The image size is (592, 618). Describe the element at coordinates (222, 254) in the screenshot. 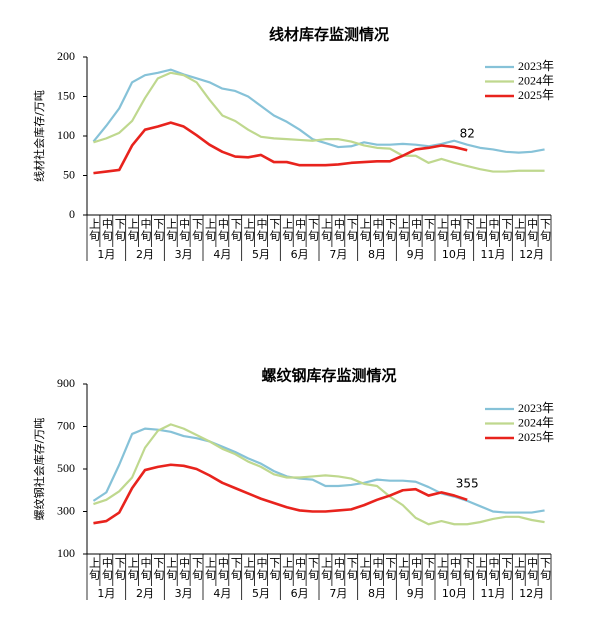

I see `month-label: 4月` at that location.